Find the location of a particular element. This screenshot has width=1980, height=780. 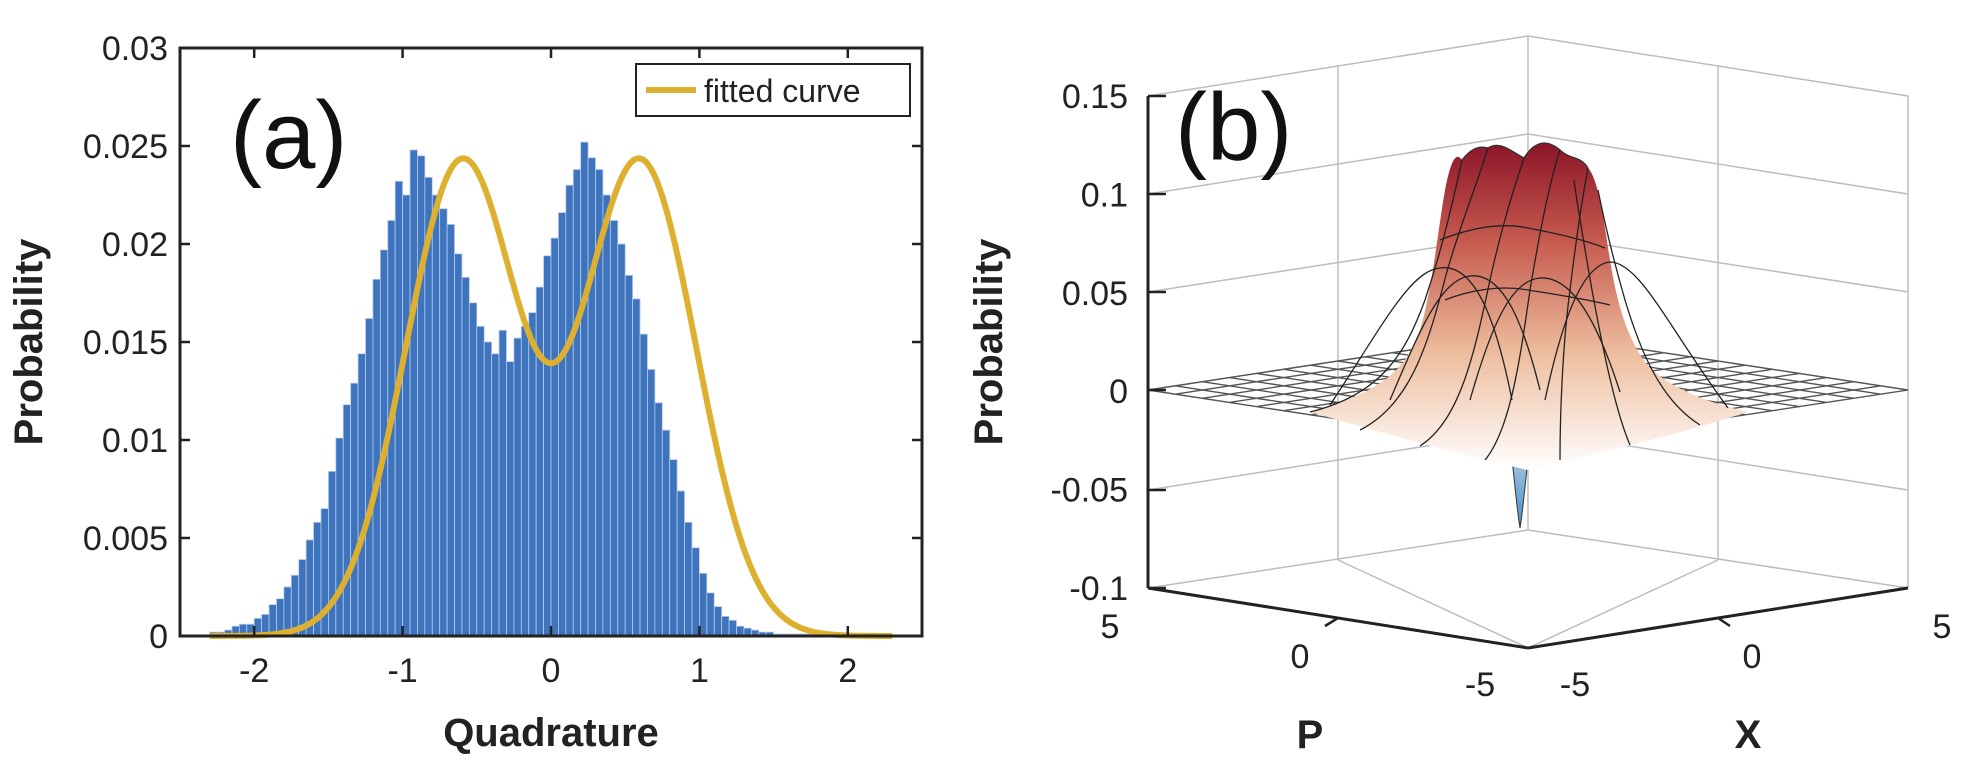

p-tick-0: 0 is located at coordinates (1300, 657).